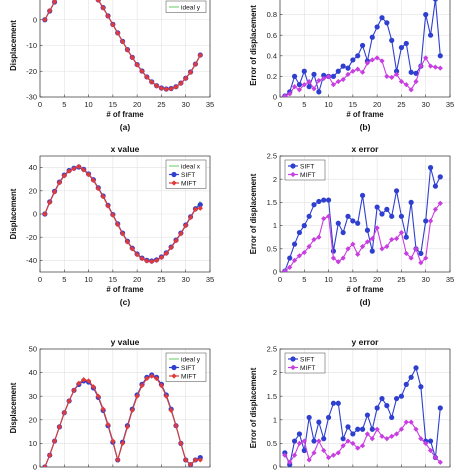 Image resolution: width=474 pixels, height=474 pixels. Describe the element at coordinates (305, 170) in the screenshot. I see `legend: SIFT MIFT` at that location.